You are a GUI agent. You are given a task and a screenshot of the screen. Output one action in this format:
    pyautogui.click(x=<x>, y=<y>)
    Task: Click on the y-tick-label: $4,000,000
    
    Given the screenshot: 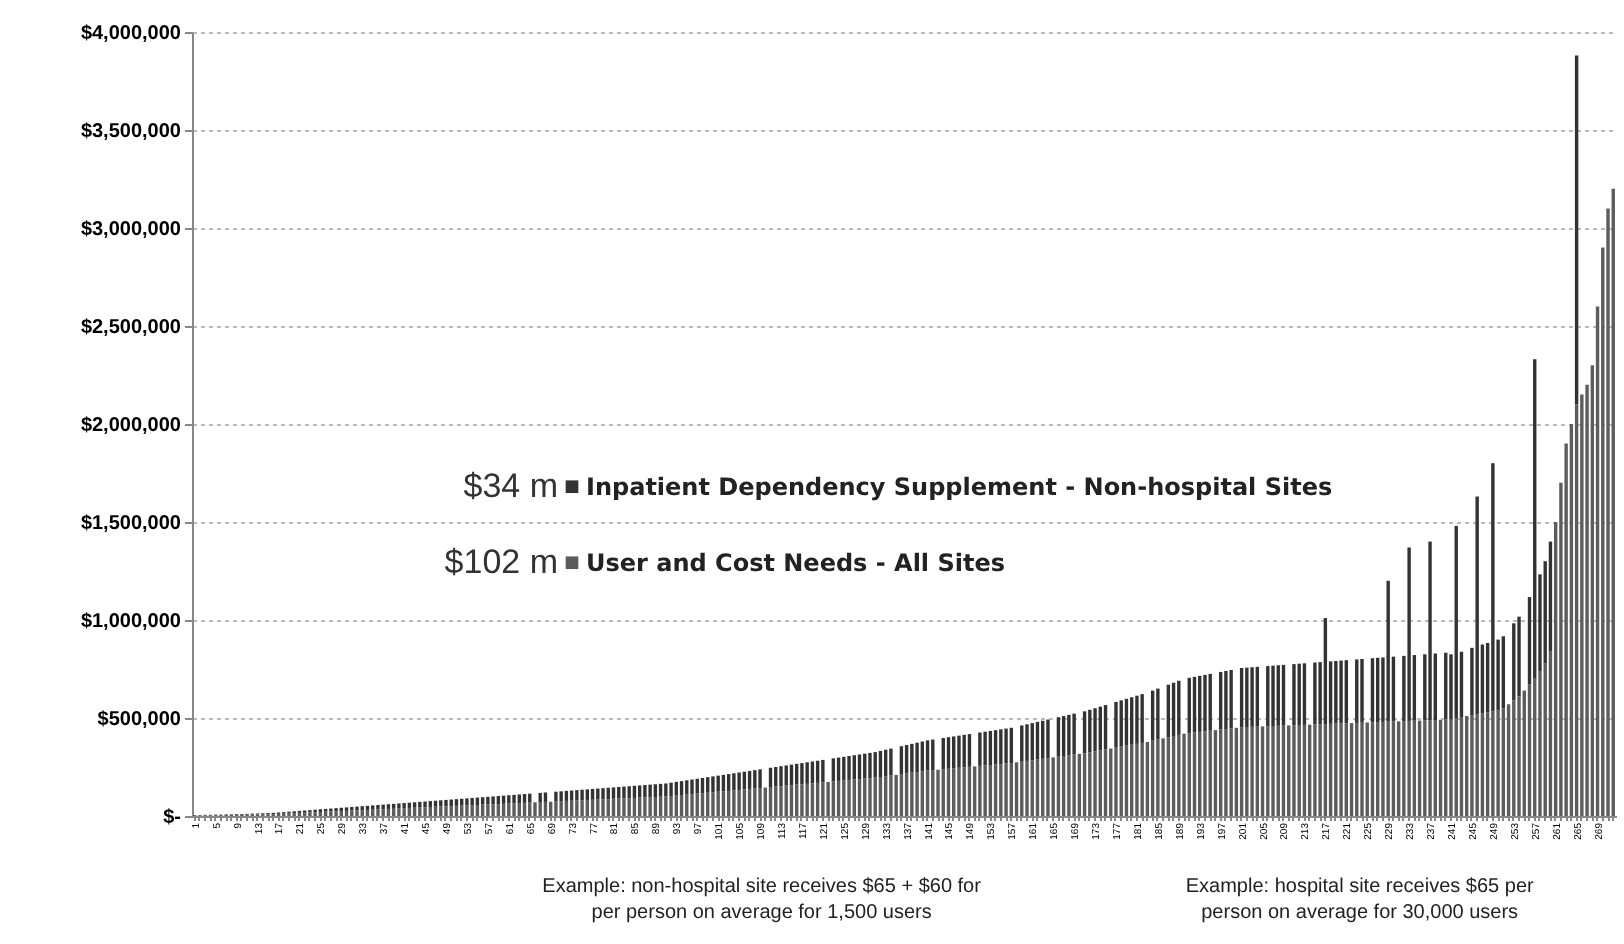 What is the action you would take?
    pyautogui.click(x=131, y=34)
    